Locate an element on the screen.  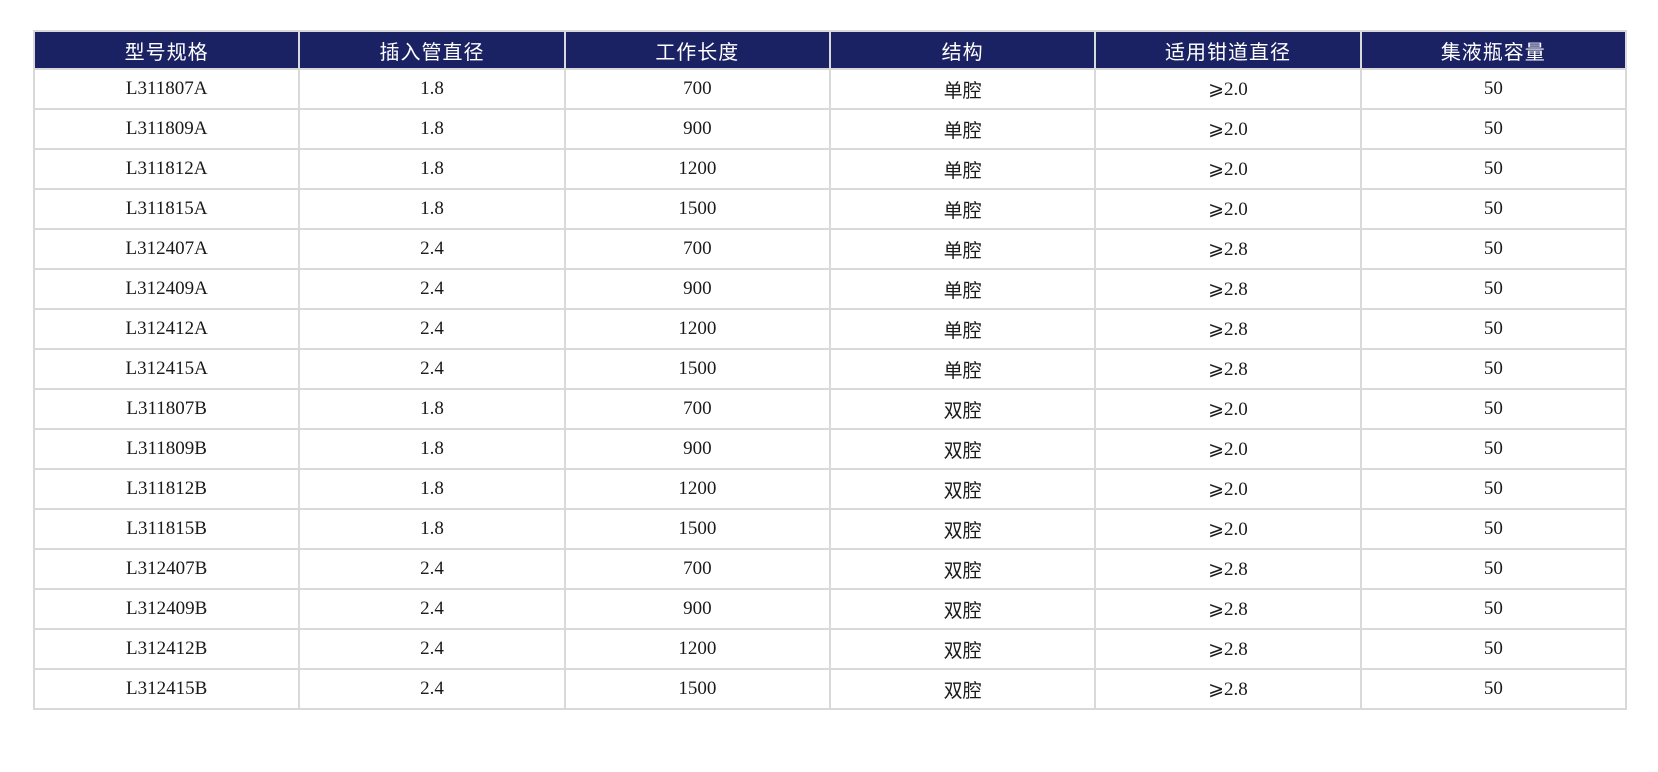
table-row: L311812A 1.8 1200 单腔 ⩾2.0 50 is located at coordinates (830, 169).